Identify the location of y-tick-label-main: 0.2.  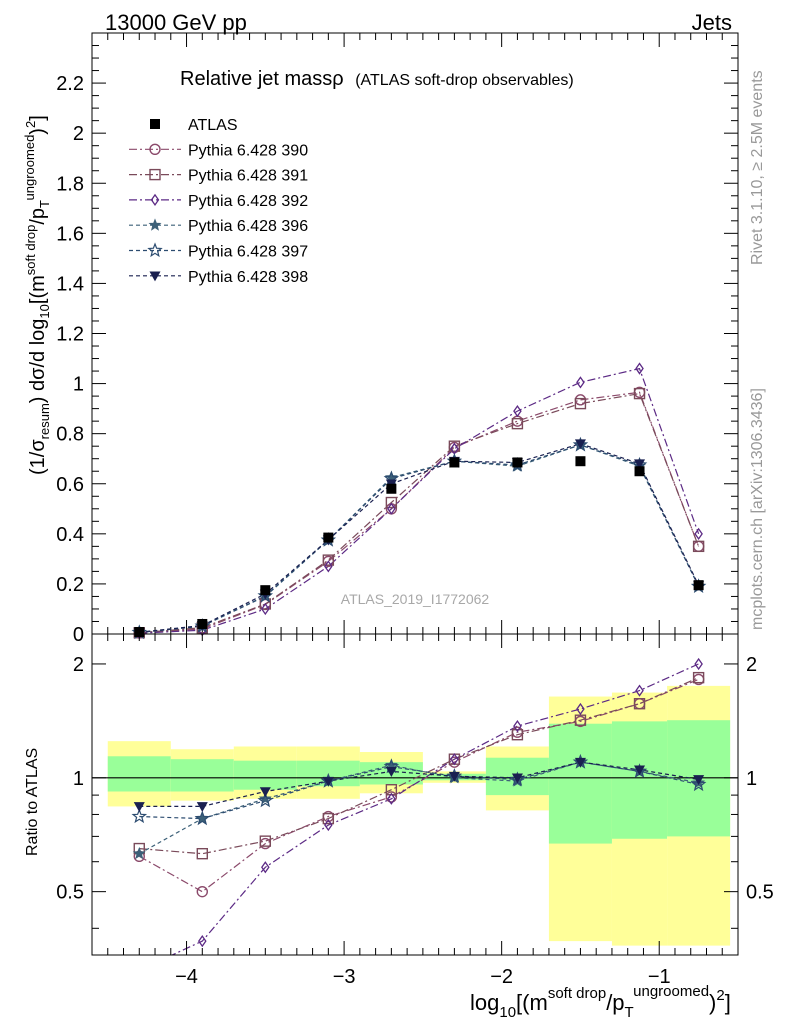
(70, 585).